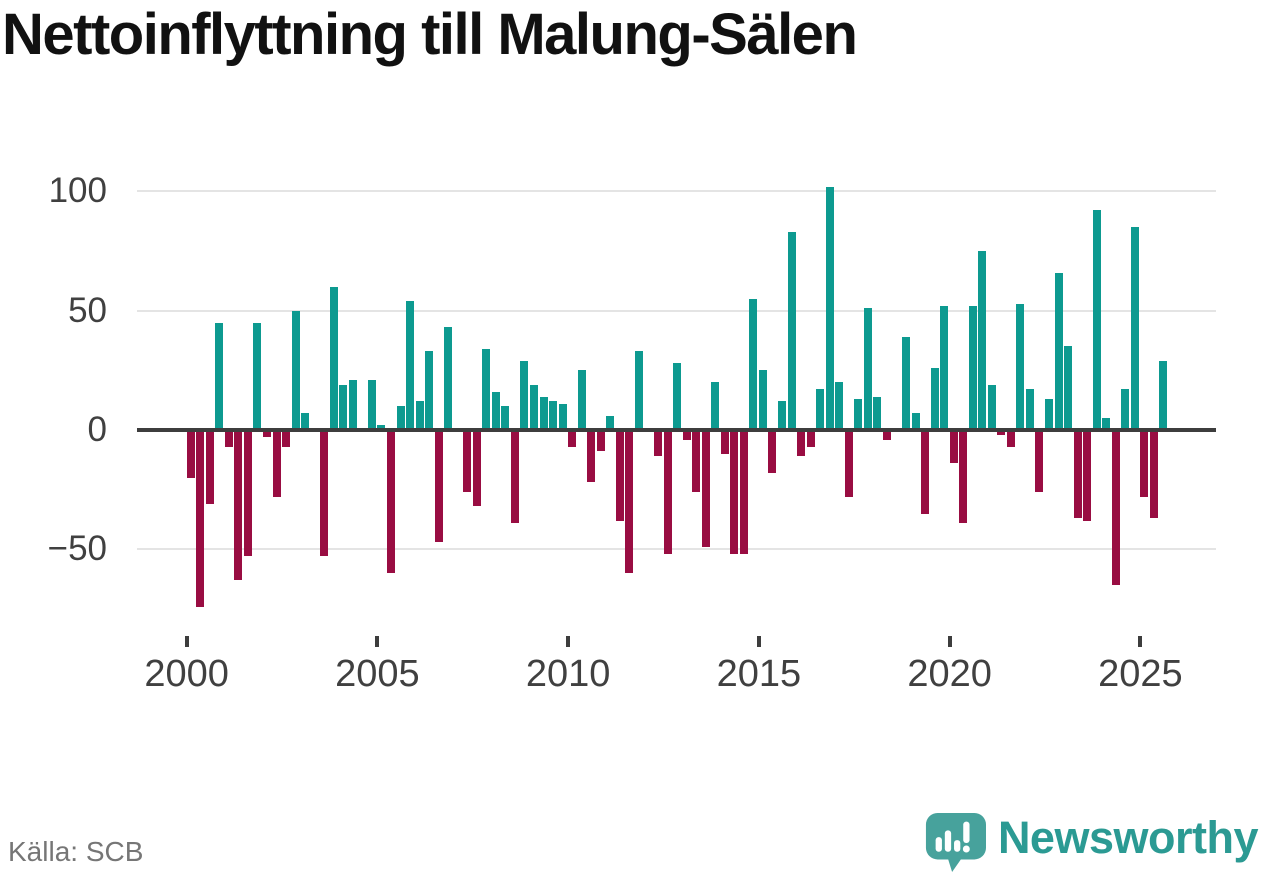 This screenshot has height=879, width=1262. Describe the element at coordinates (1128, 837) in the screenshot. I see `newsworthy-wordmark: Newsworthy` at that location.